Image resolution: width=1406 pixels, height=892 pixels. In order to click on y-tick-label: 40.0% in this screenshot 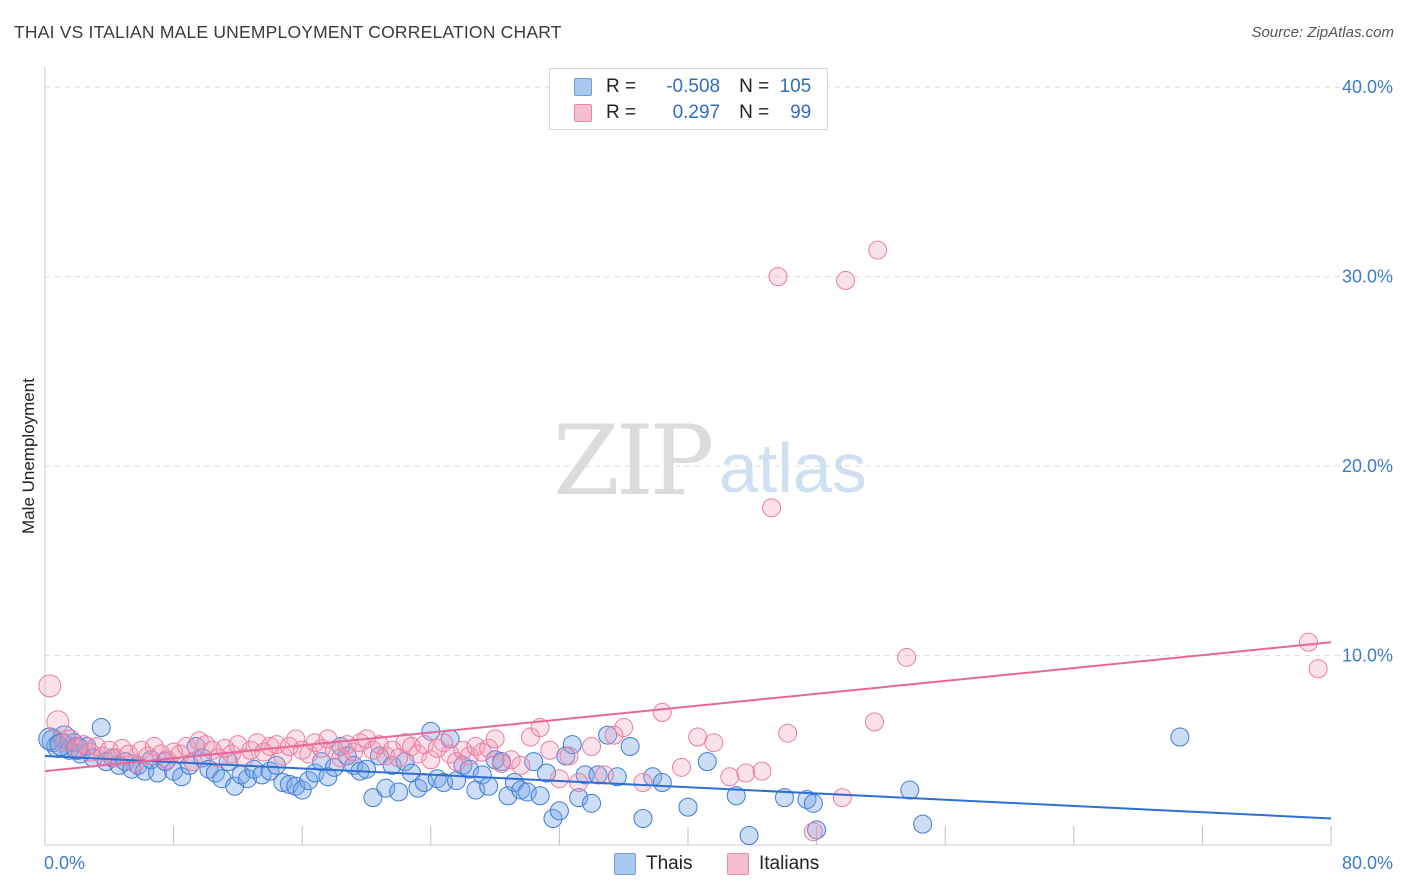, I will do `click(1367, 87)`.